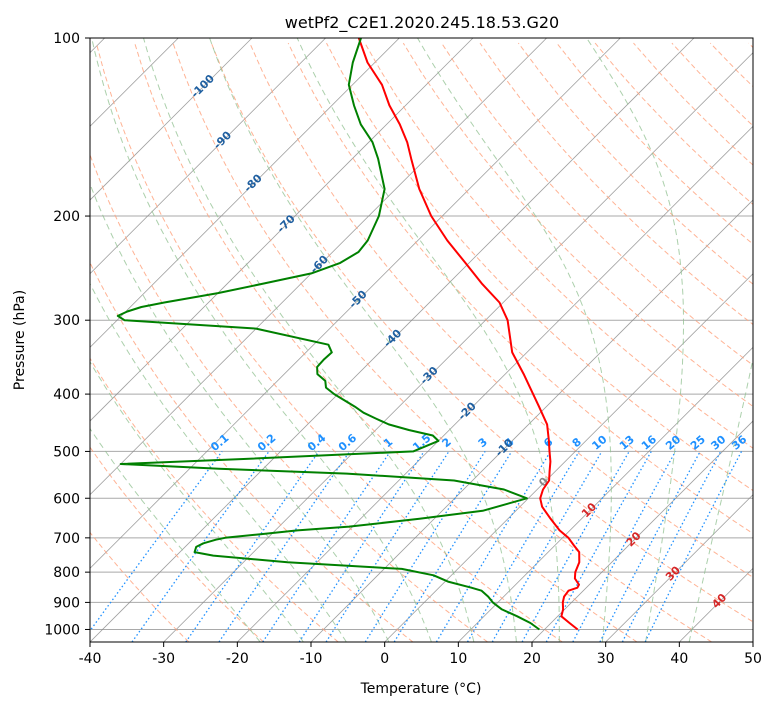 This screenshot has height=708, width=775. I want to click on x-tick-label: 20, so click(532, 659).